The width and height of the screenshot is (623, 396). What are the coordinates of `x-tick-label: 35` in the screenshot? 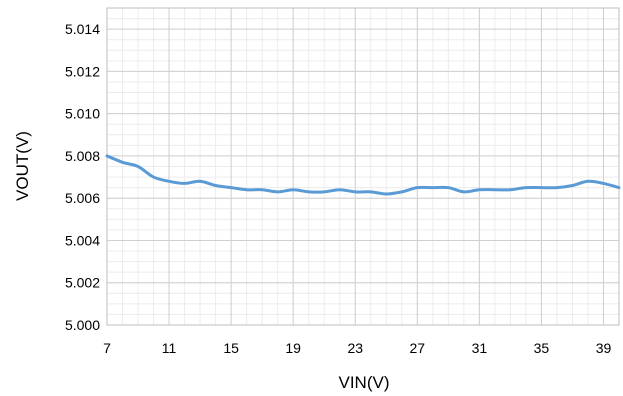 It's located at (542, 348).